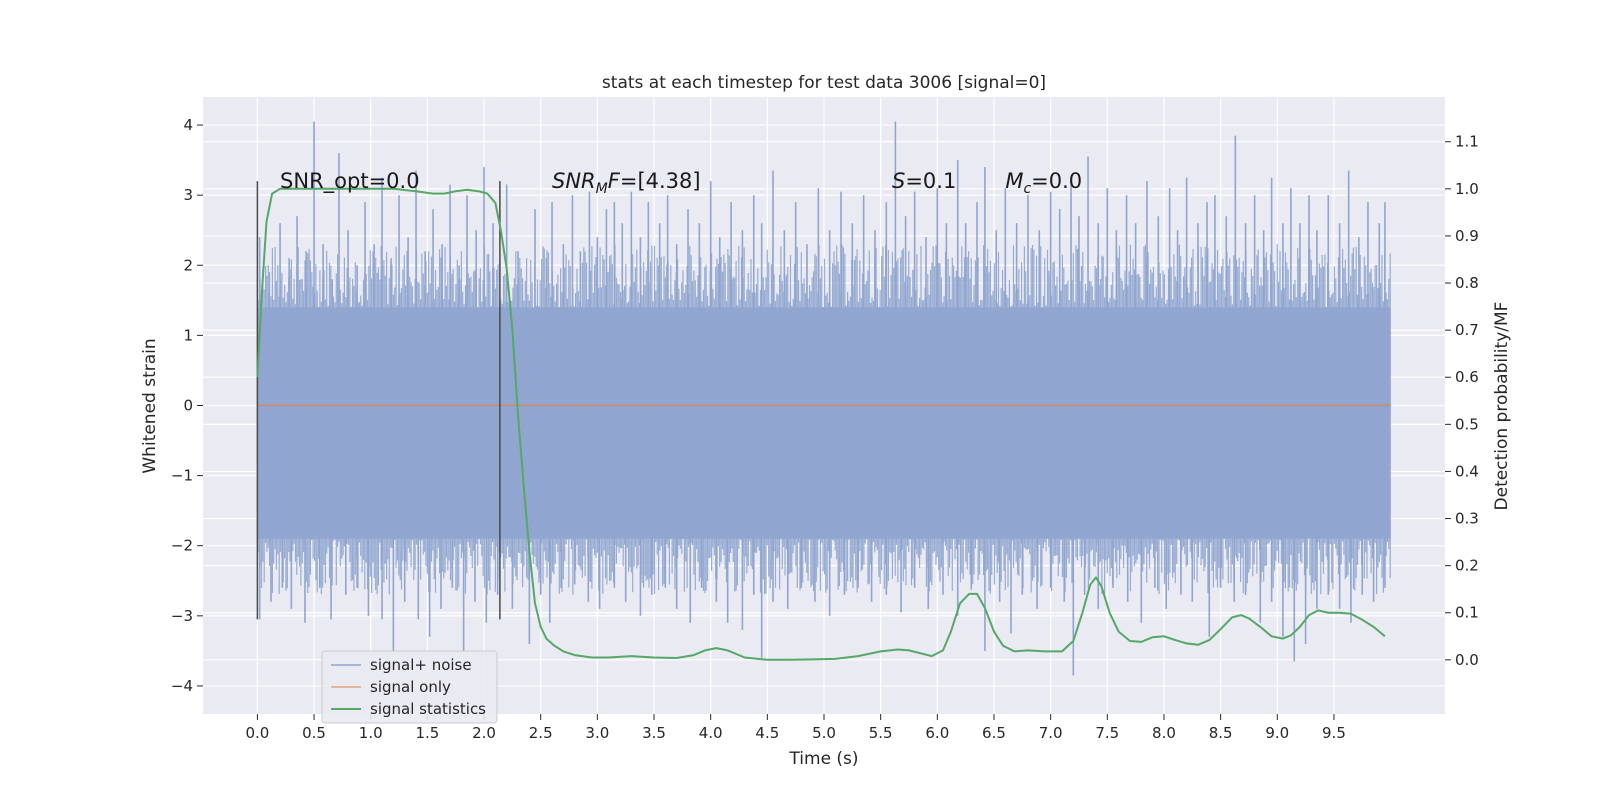 Image resolution: width=1600 pixels, height=800 pixels. I want to click on y-tick-label: −1, so click(182, 476).